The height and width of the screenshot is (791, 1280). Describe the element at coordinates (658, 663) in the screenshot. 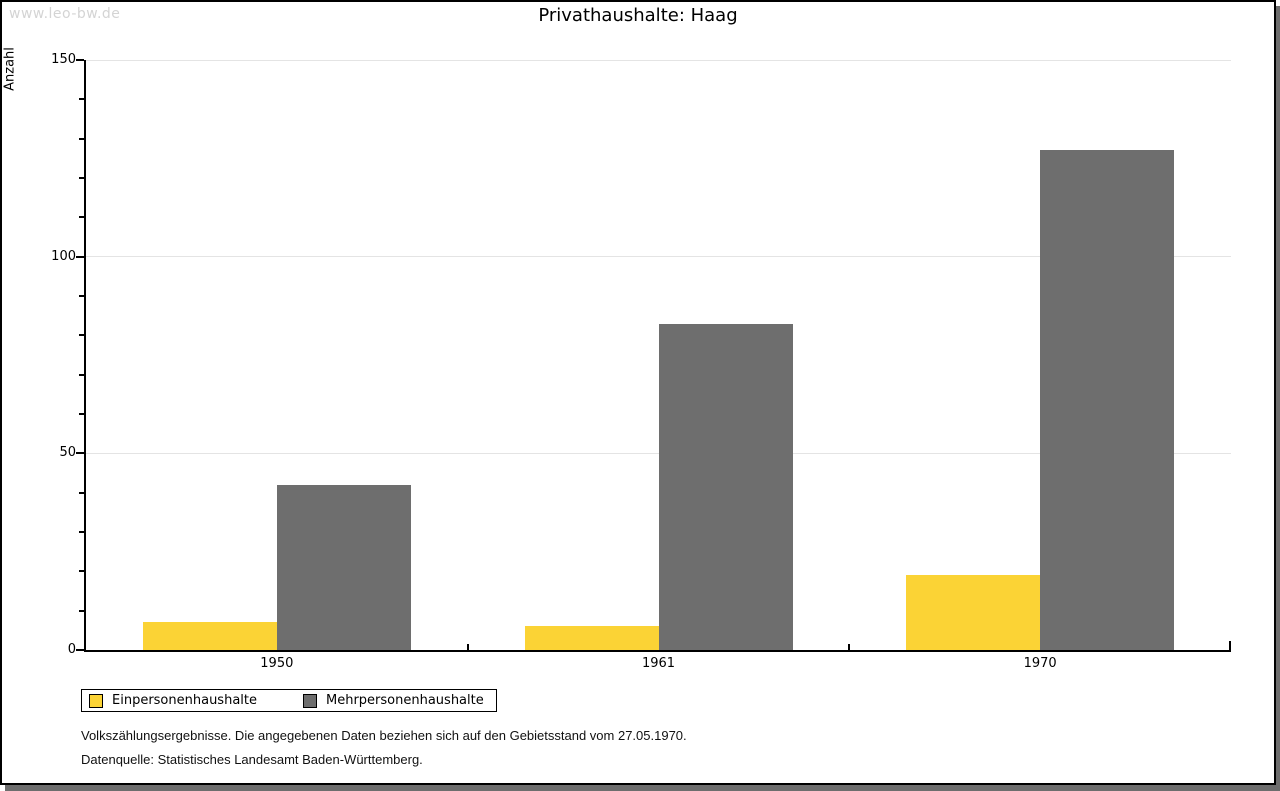

I see `x-tick-label-1961: 1961` at that location.